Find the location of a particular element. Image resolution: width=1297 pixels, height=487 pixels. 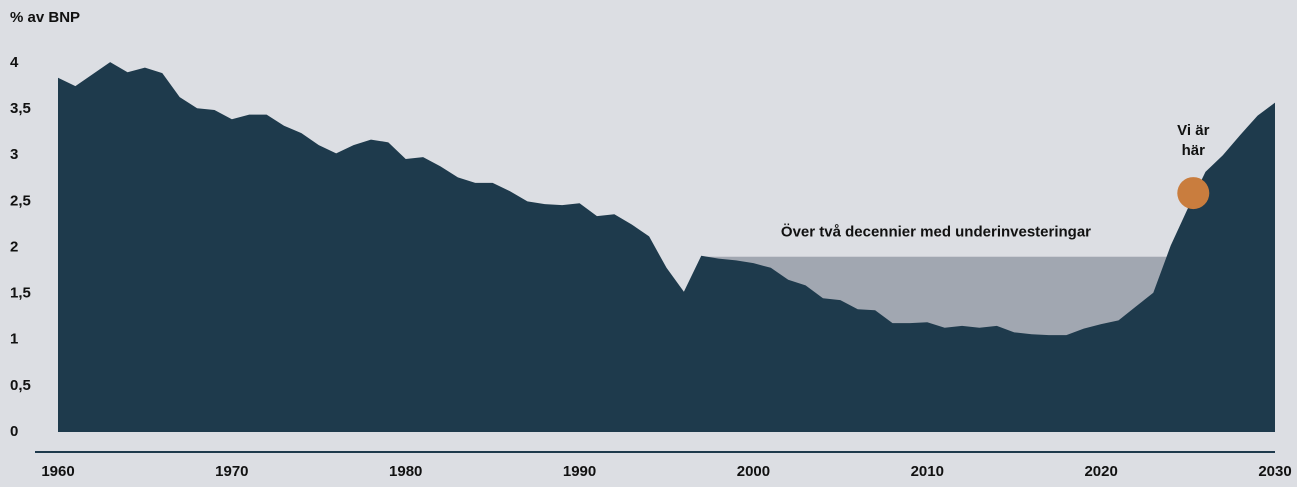

x-tick-label: 1980 is located at coordinates (405, 471).